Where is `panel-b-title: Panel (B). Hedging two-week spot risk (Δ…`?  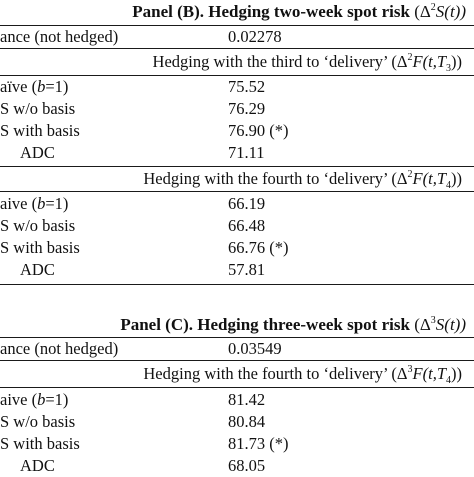
panel-b-title: Panel (B). Hedging two-week spot risk (Δ… is located at coordinates (237, 12).